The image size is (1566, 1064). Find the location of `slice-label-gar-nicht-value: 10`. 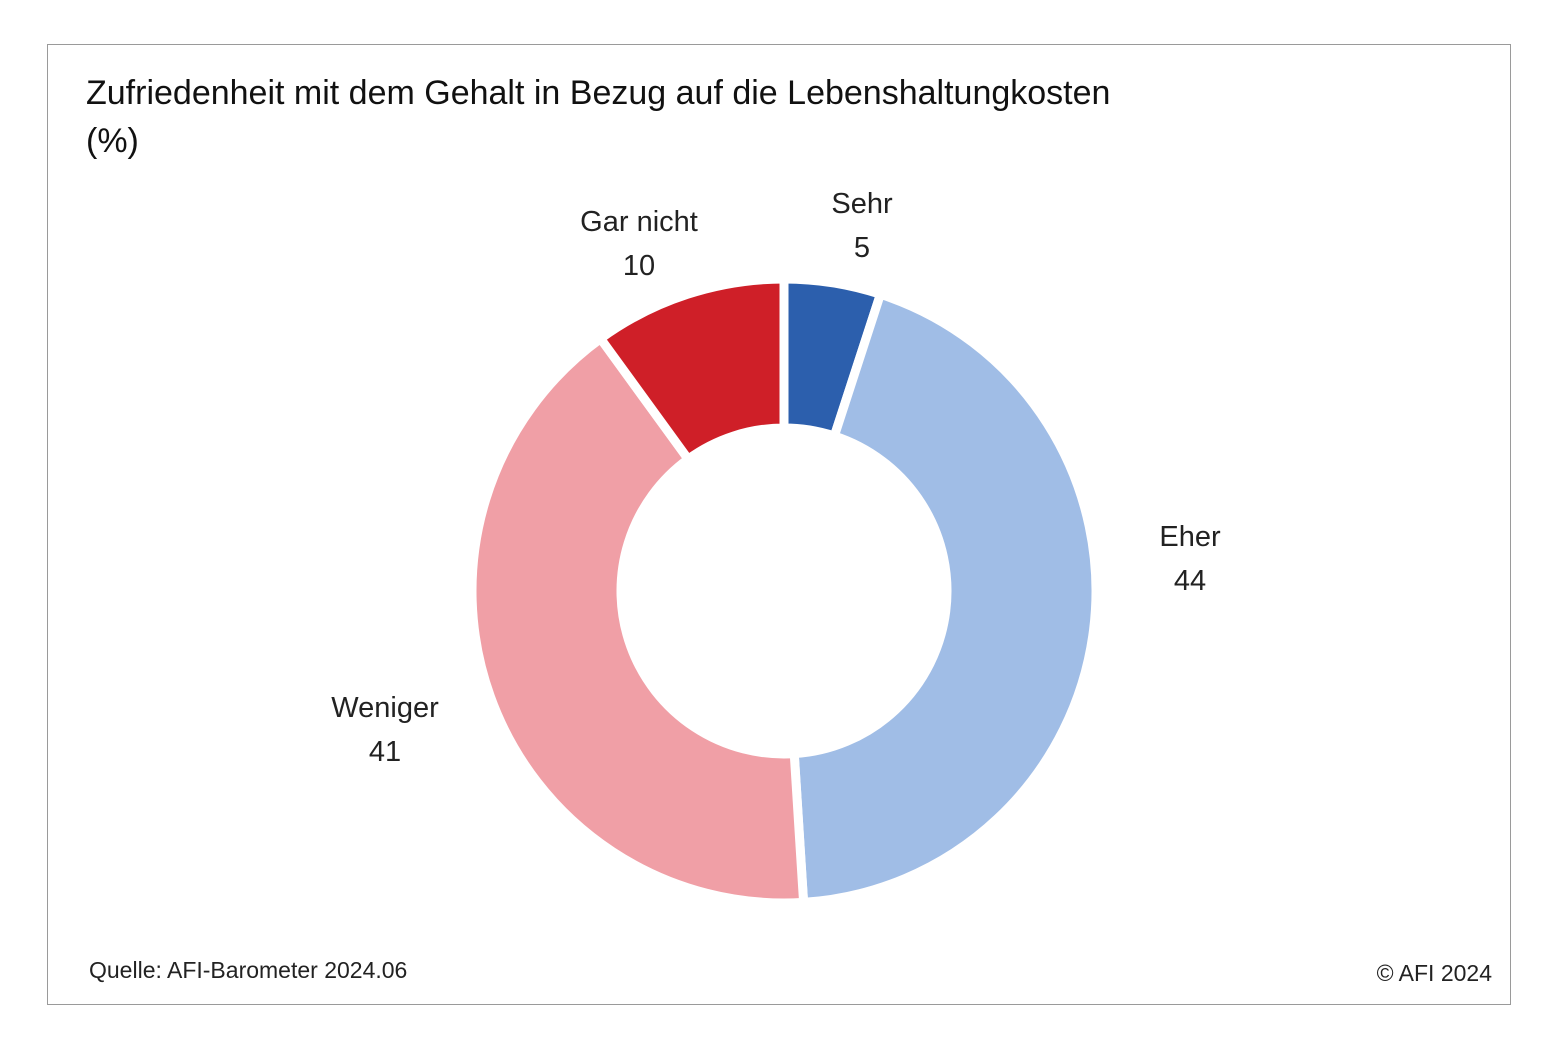

slice-label-gar-nicht-value: 10 is located at coordinates (639, 266).